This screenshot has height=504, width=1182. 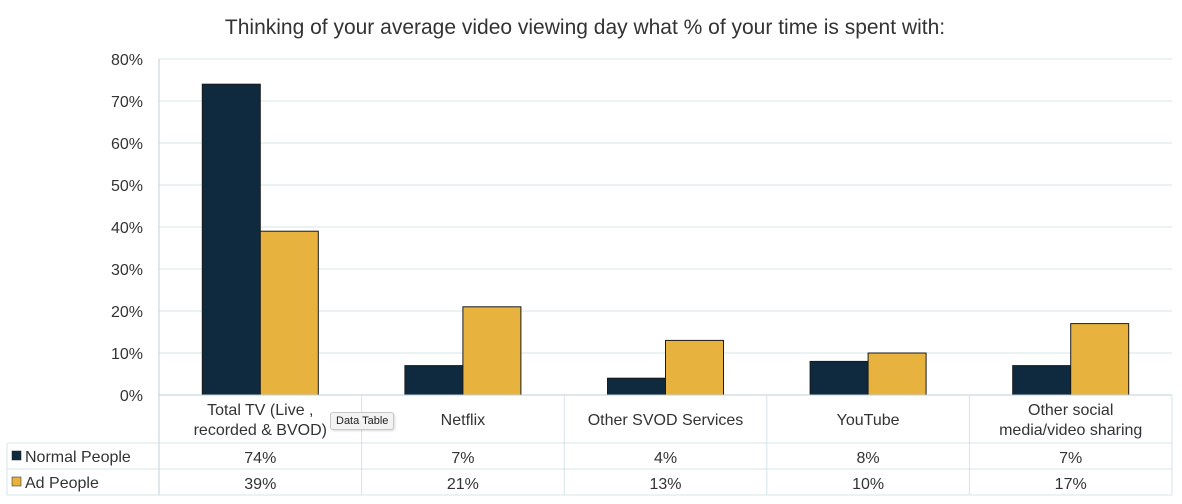 What do you see at coordinates (1070, 430) in the screenshot?
I see `category-label: media/video sharing` at bounding box center [1070, 430].